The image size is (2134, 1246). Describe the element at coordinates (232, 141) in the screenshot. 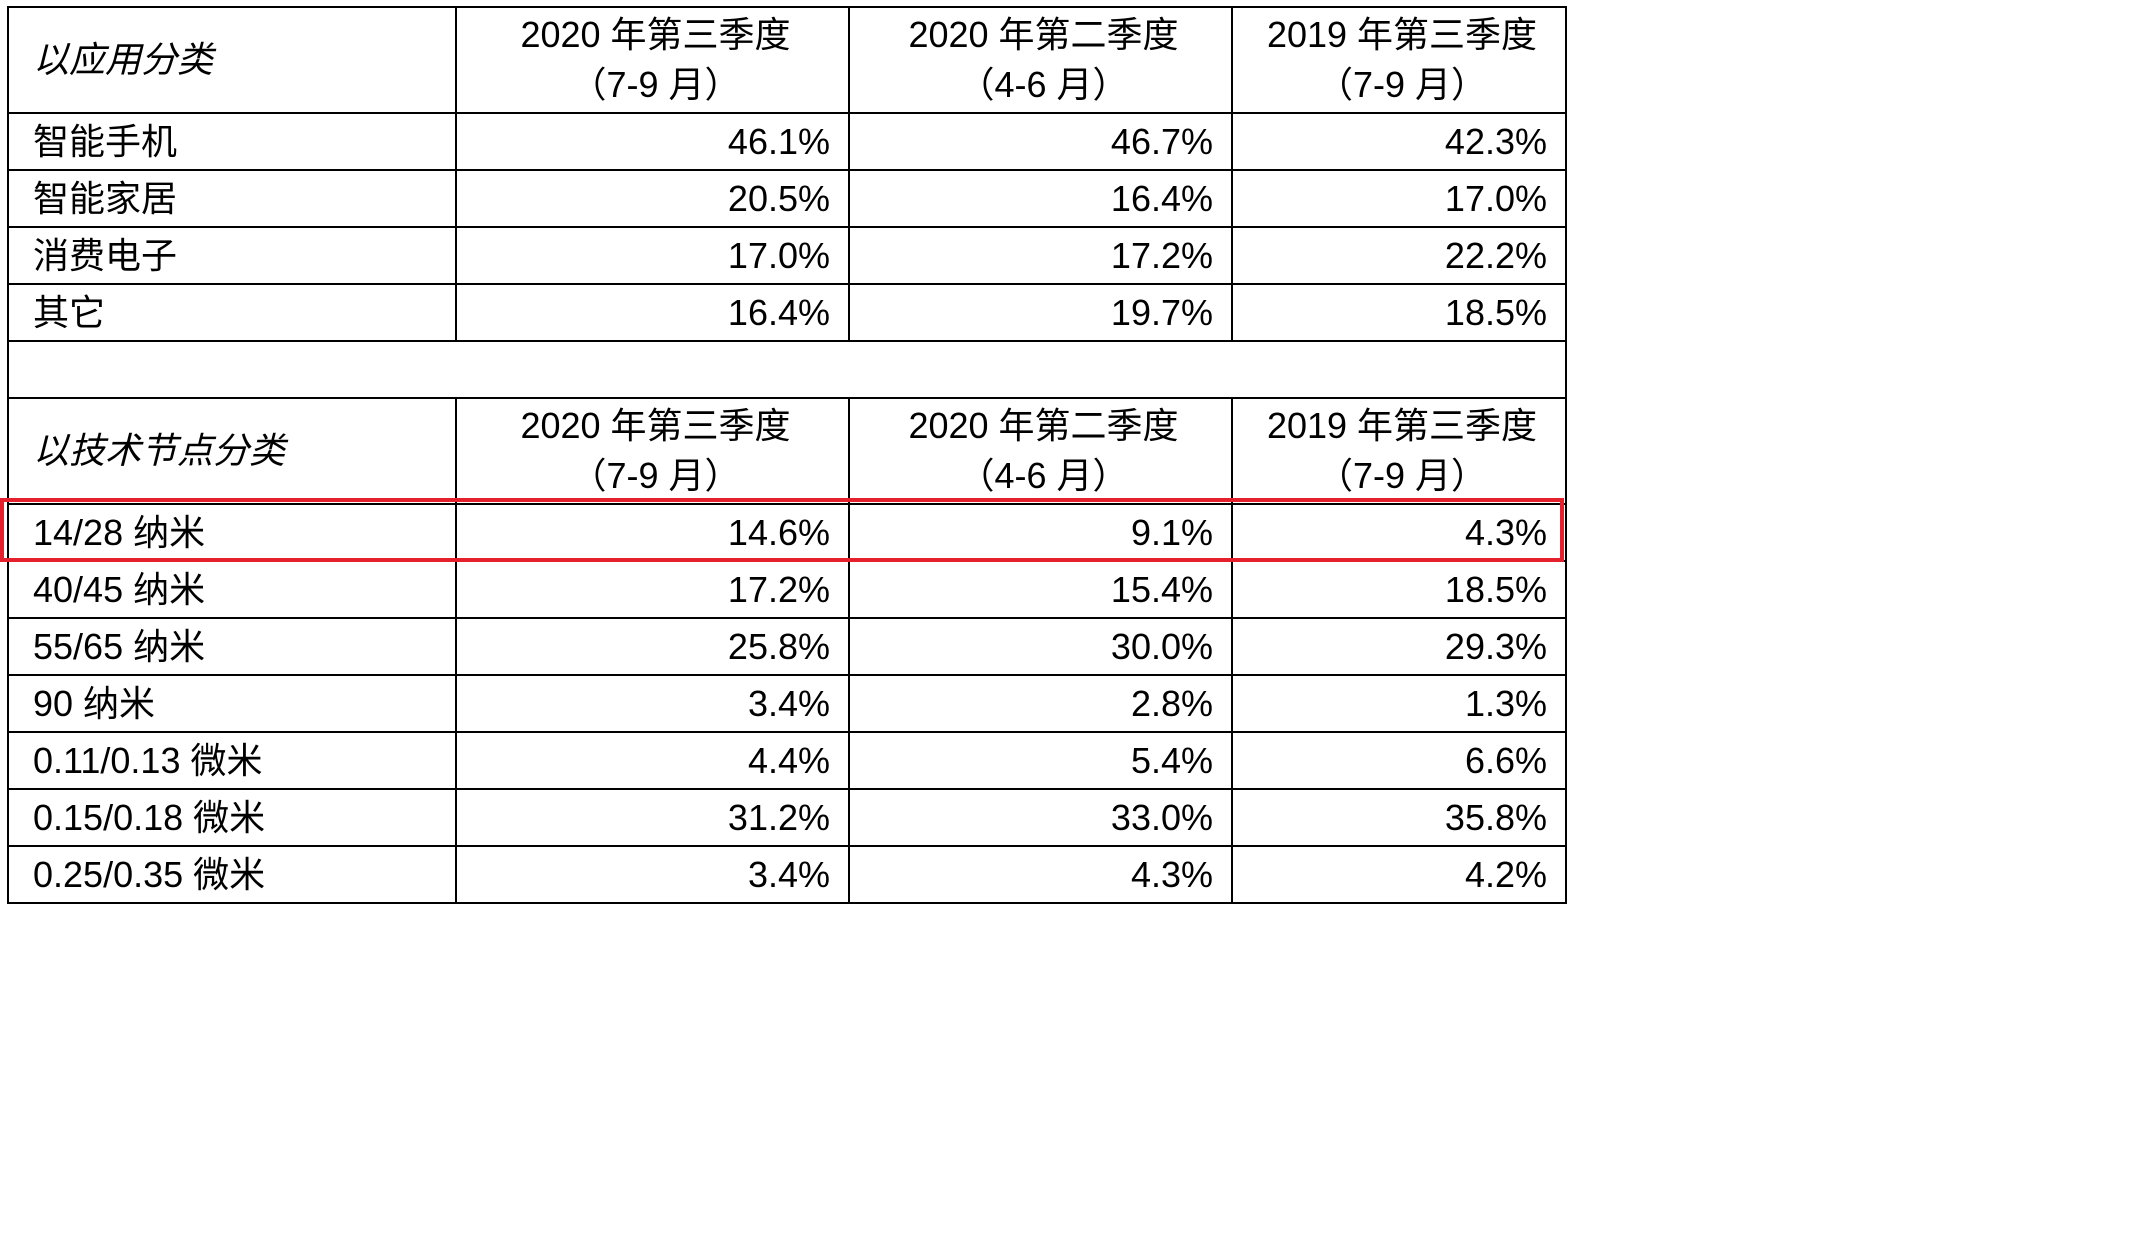

I see `row-label: 智能手机` at that location.